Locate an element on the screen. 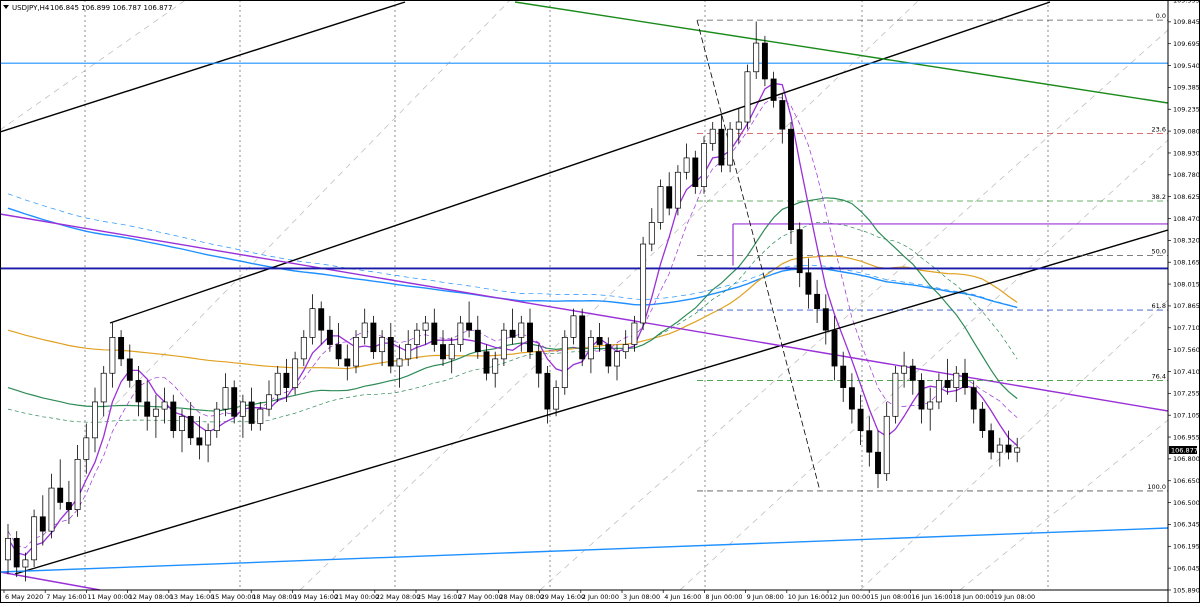 This screenshot has height=607, width=1200. y-tick-label: 107.560 is located at coordinates (1186, 350).